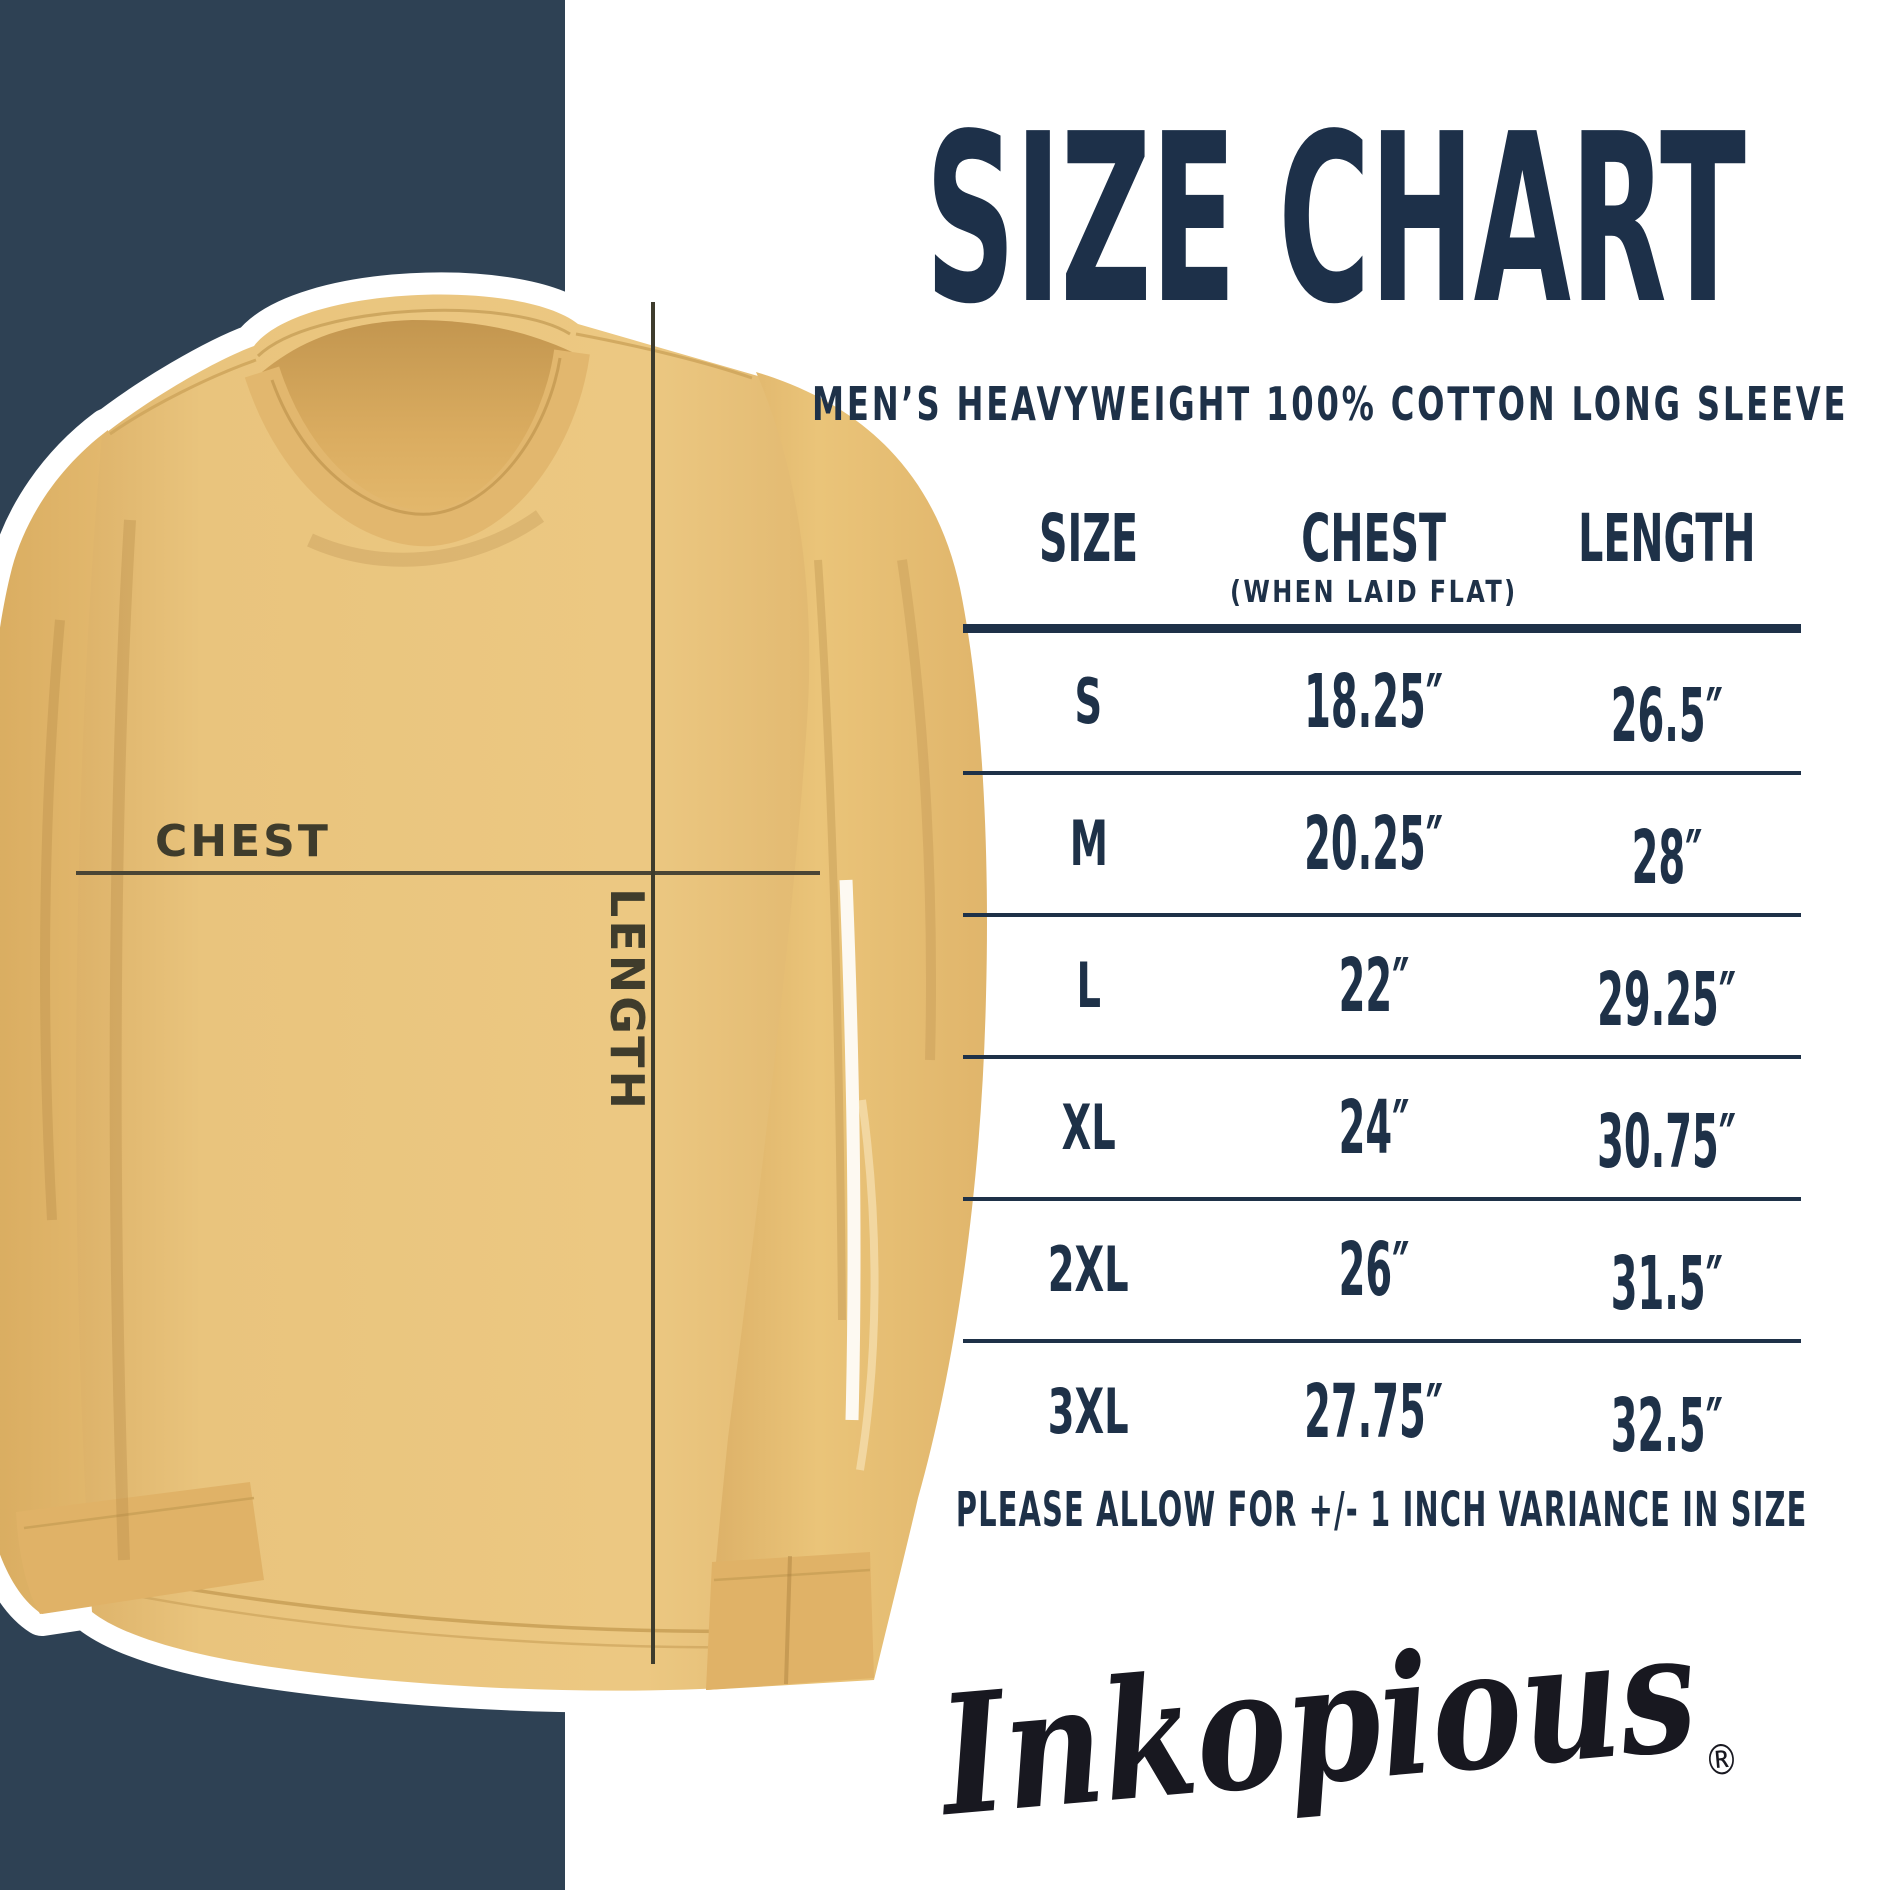  What do you see at coordinates (1374, 538) in the screenshot?
I see `column-header-chest-text: CHEST` at bounding box center [1374, 538].